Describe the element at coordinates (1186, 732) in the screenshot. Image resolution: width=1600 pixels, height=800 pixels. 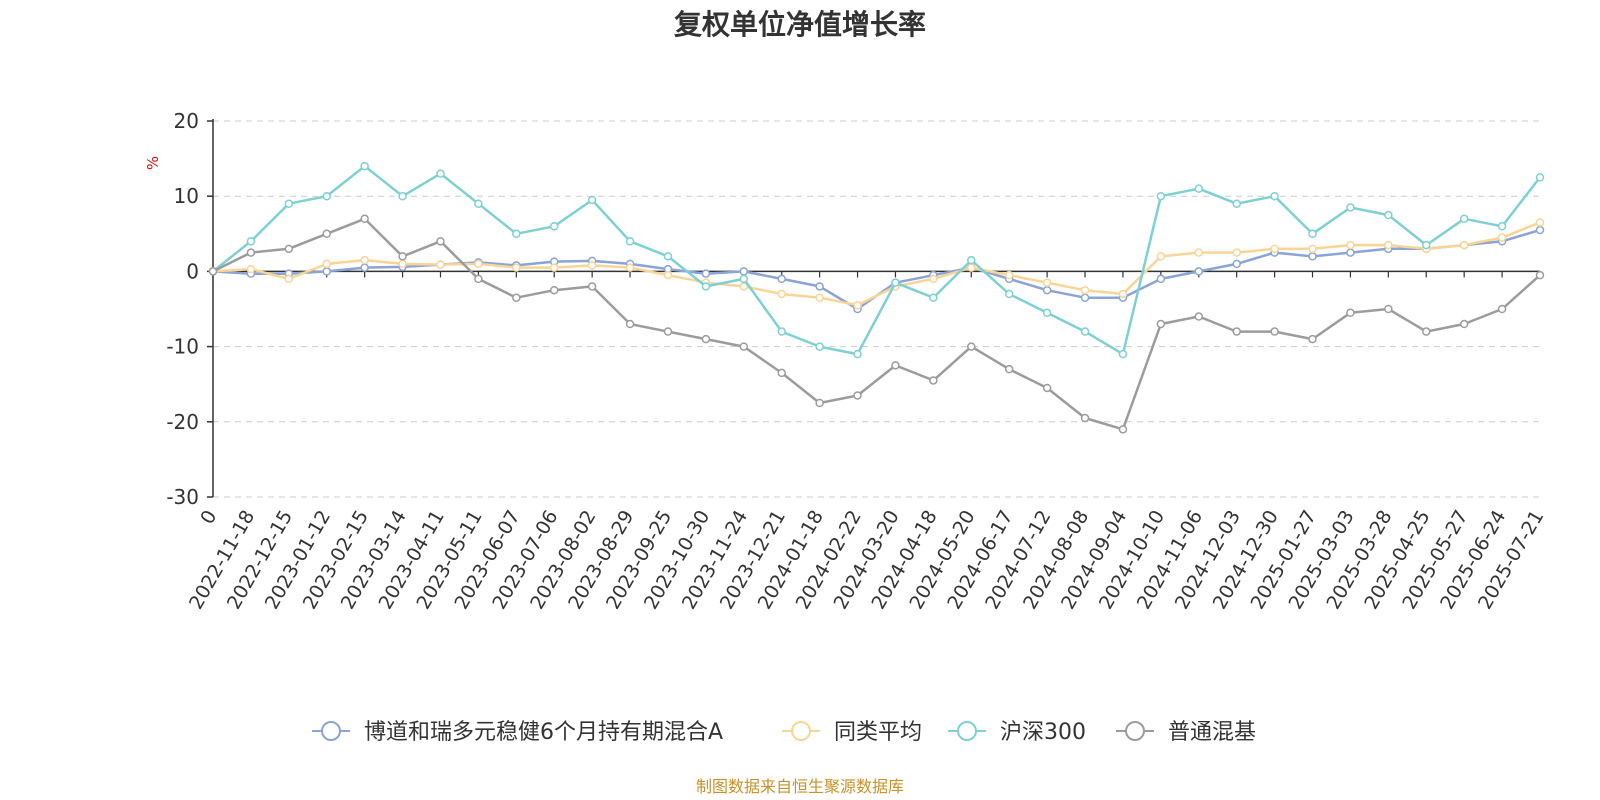
I see `legend-item: 普通混基` at that location.